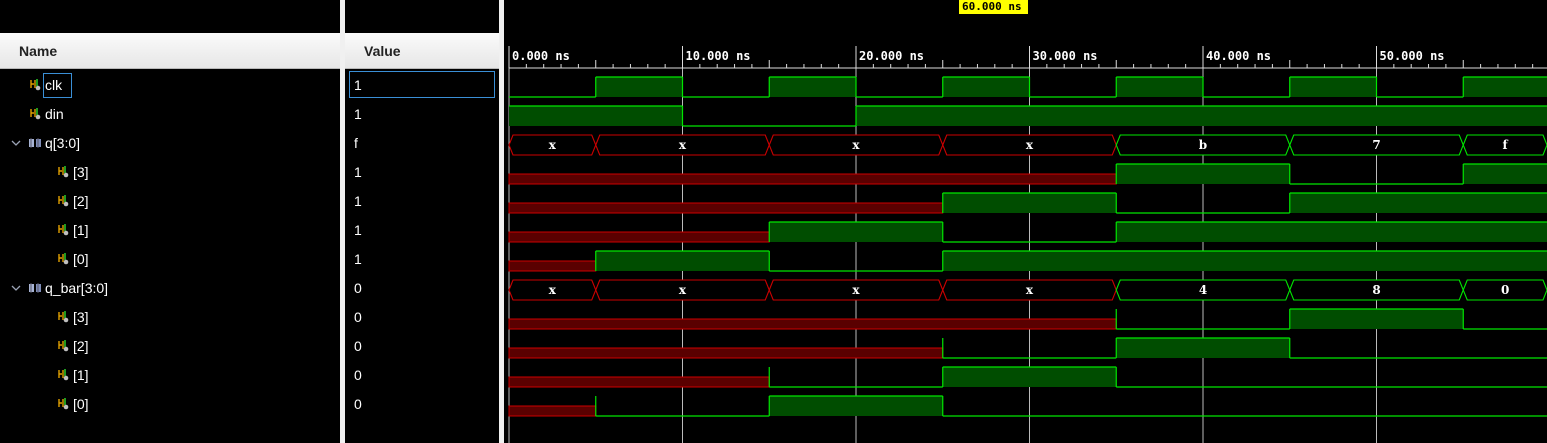  Describe the element at coordinates (891, 56) in the screenshot. I see `time-axis-label: 20.000 ns` at that location.